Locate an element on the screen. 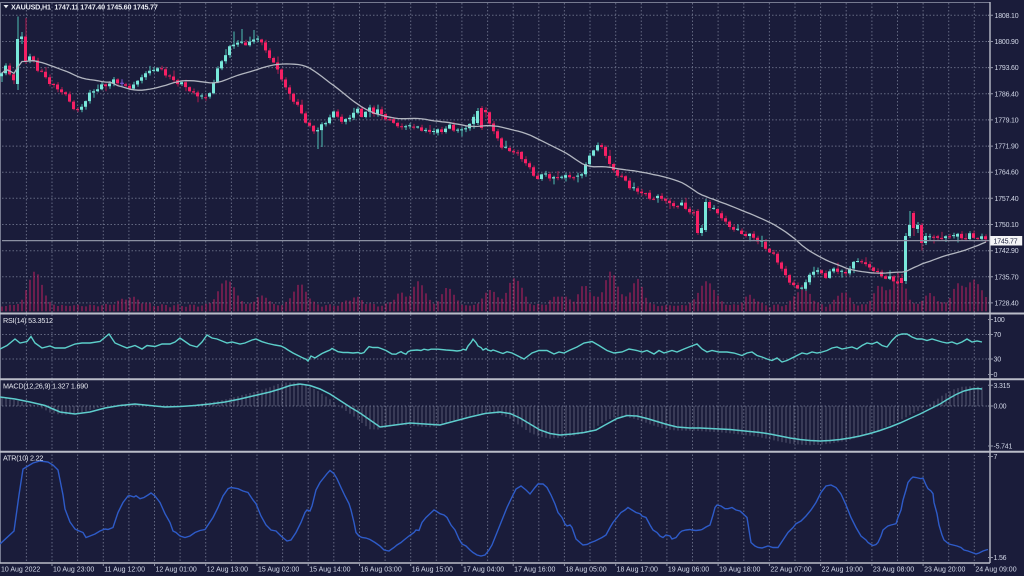  svg-text: 19 Aug 06:00 is located at coordinates (688, 570).